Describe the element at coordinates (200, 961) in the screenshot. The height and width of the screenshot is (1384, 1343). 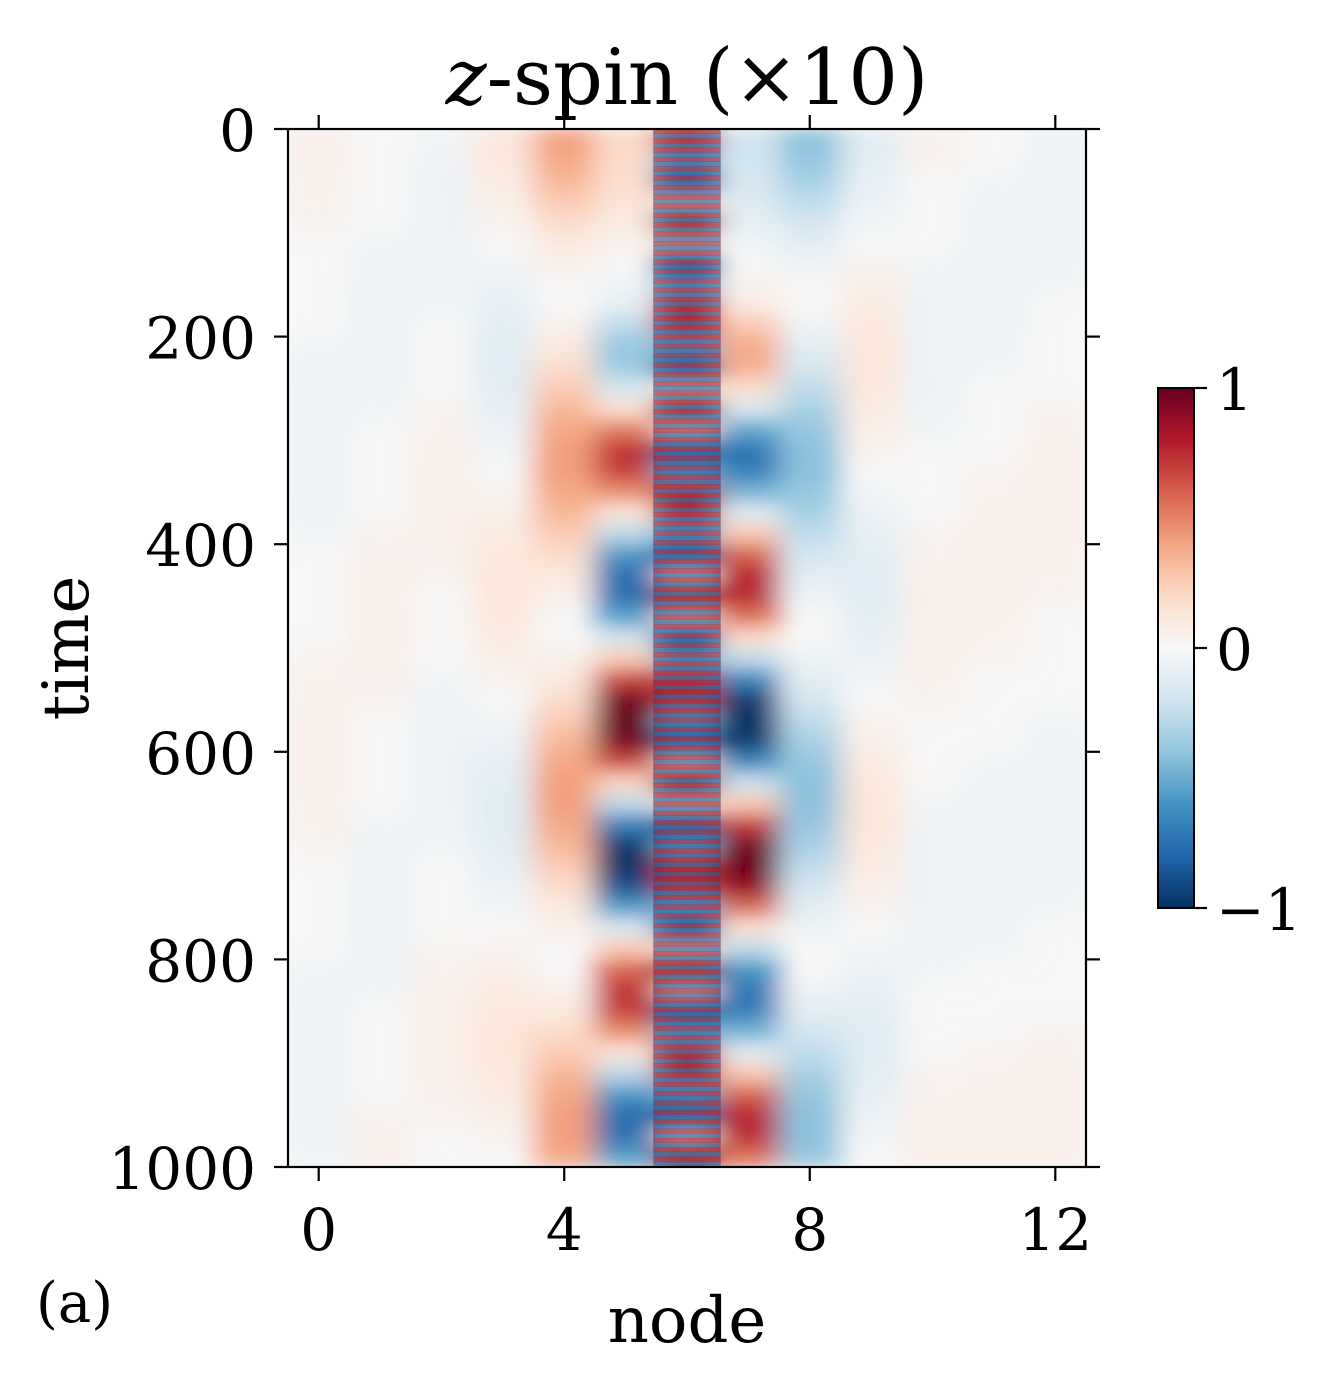
I see `y-tick-label: 800` at that location.